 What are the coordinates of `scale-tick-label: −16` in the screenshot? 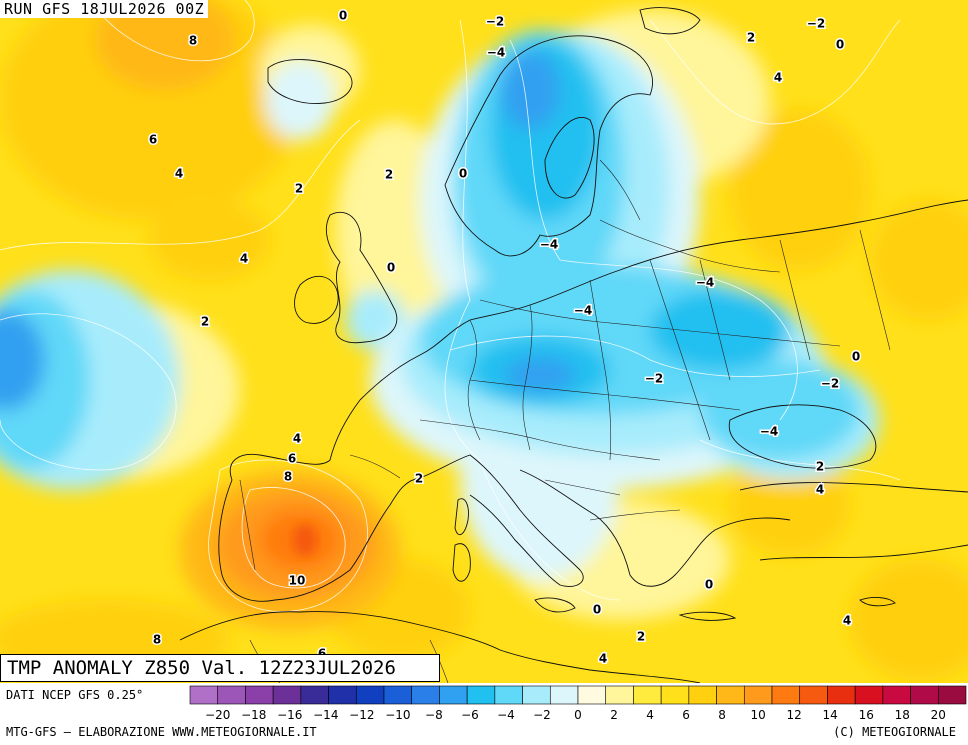 It's located at (289, 715).